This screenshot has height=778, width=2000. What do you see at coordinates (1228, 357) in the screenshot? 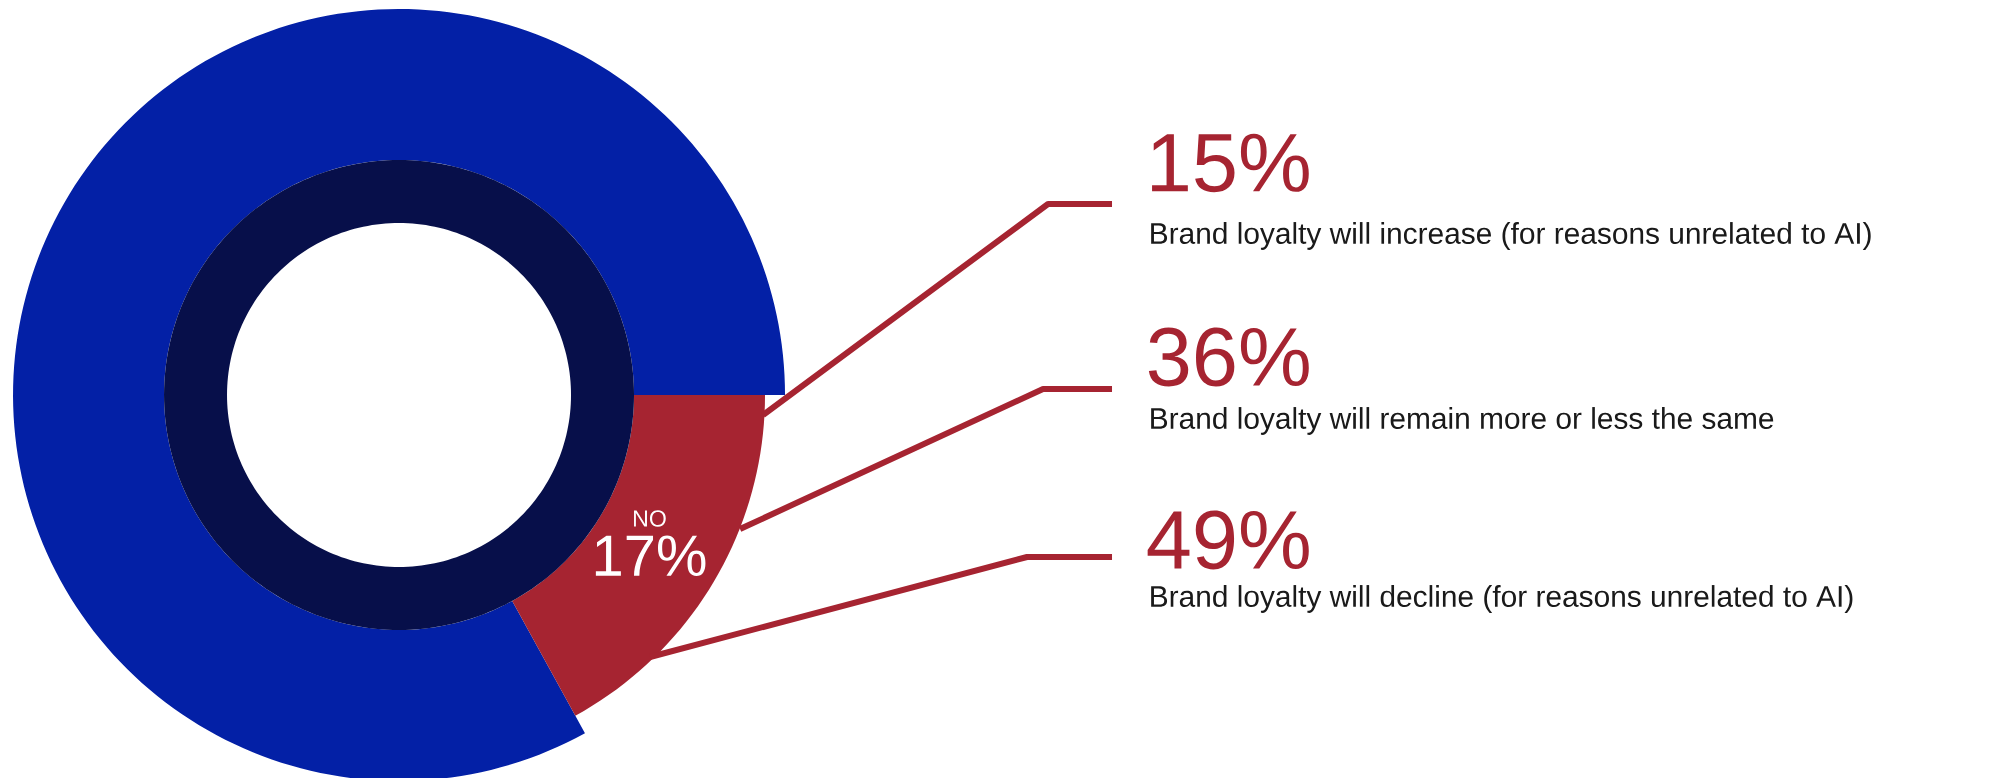
I see `text: 36%` at bounding box center [1228, 357].